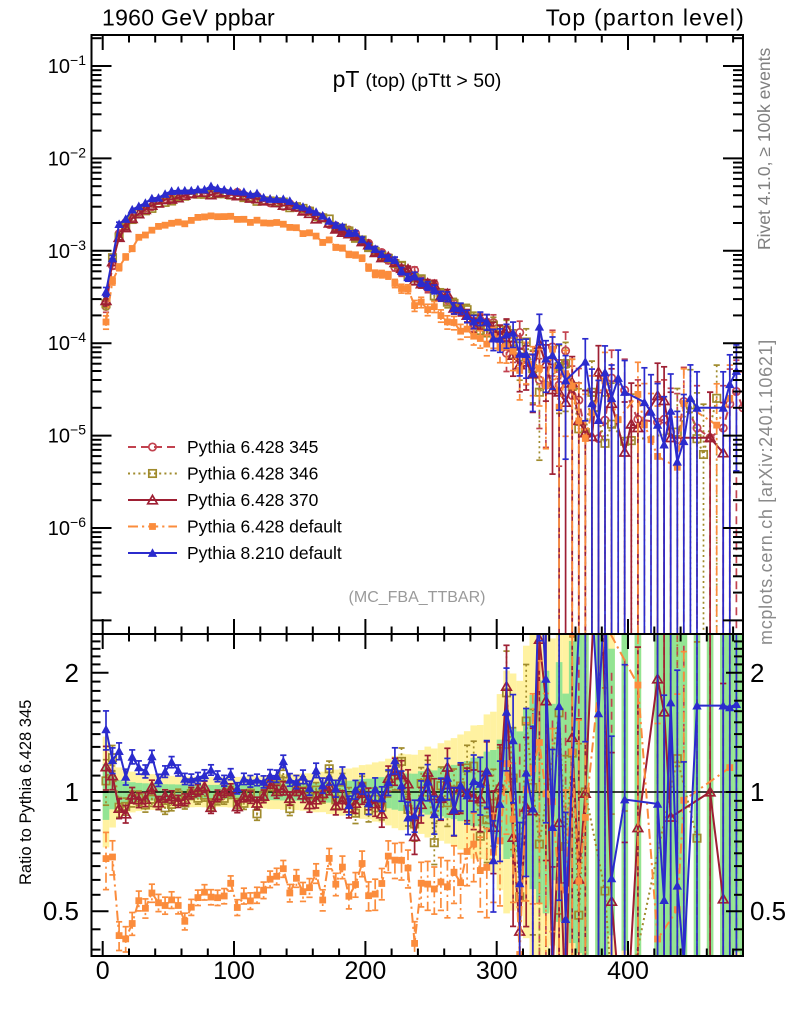 This screenshot has width=786, height=1024. I want to click on svg-text: 400, so click(628, 971).